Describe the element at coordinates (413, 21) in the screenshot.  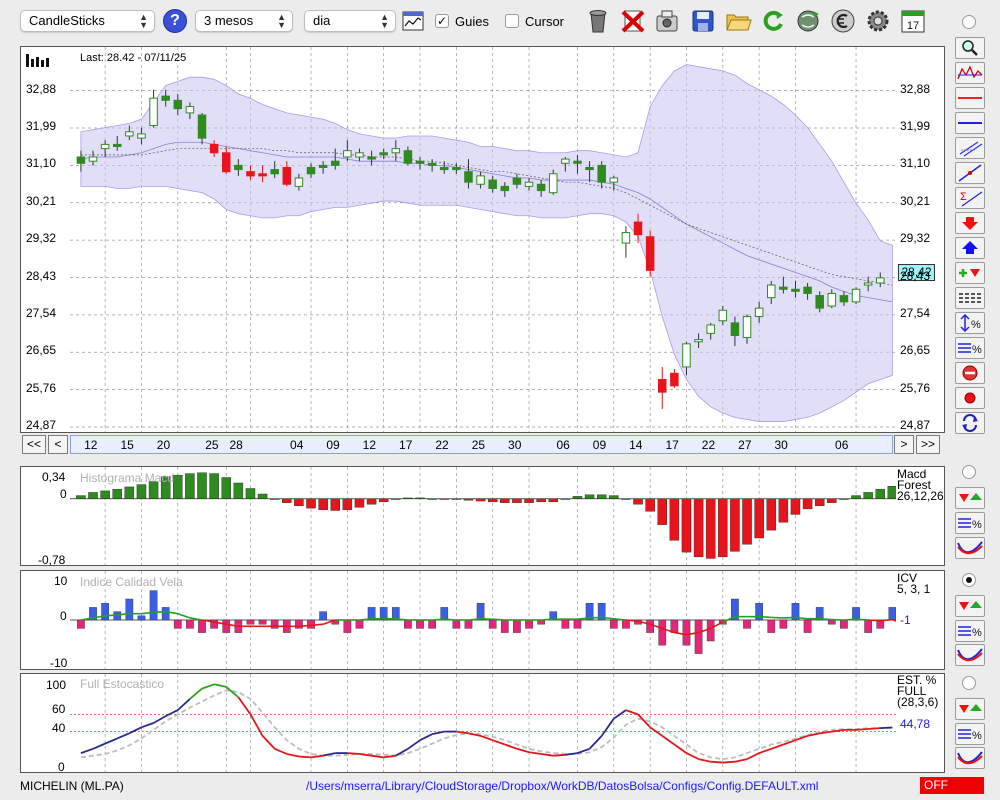
I see `table-icon` at that location.